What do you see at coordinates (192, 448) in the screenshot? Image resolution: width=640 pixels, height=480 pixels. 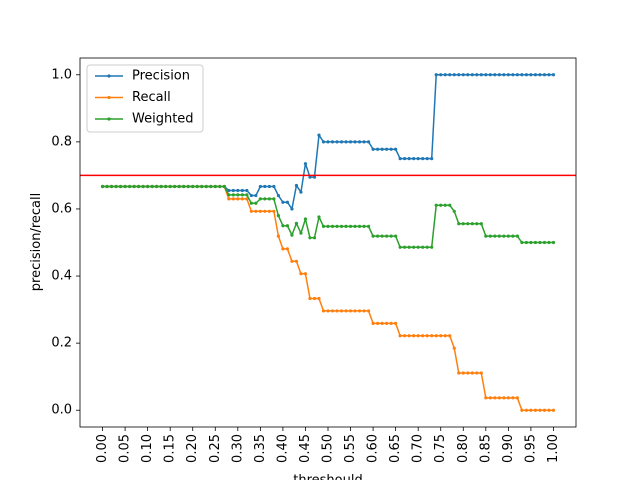 I see `x-tick-label: 0.20` at bounding box center [192, 448].